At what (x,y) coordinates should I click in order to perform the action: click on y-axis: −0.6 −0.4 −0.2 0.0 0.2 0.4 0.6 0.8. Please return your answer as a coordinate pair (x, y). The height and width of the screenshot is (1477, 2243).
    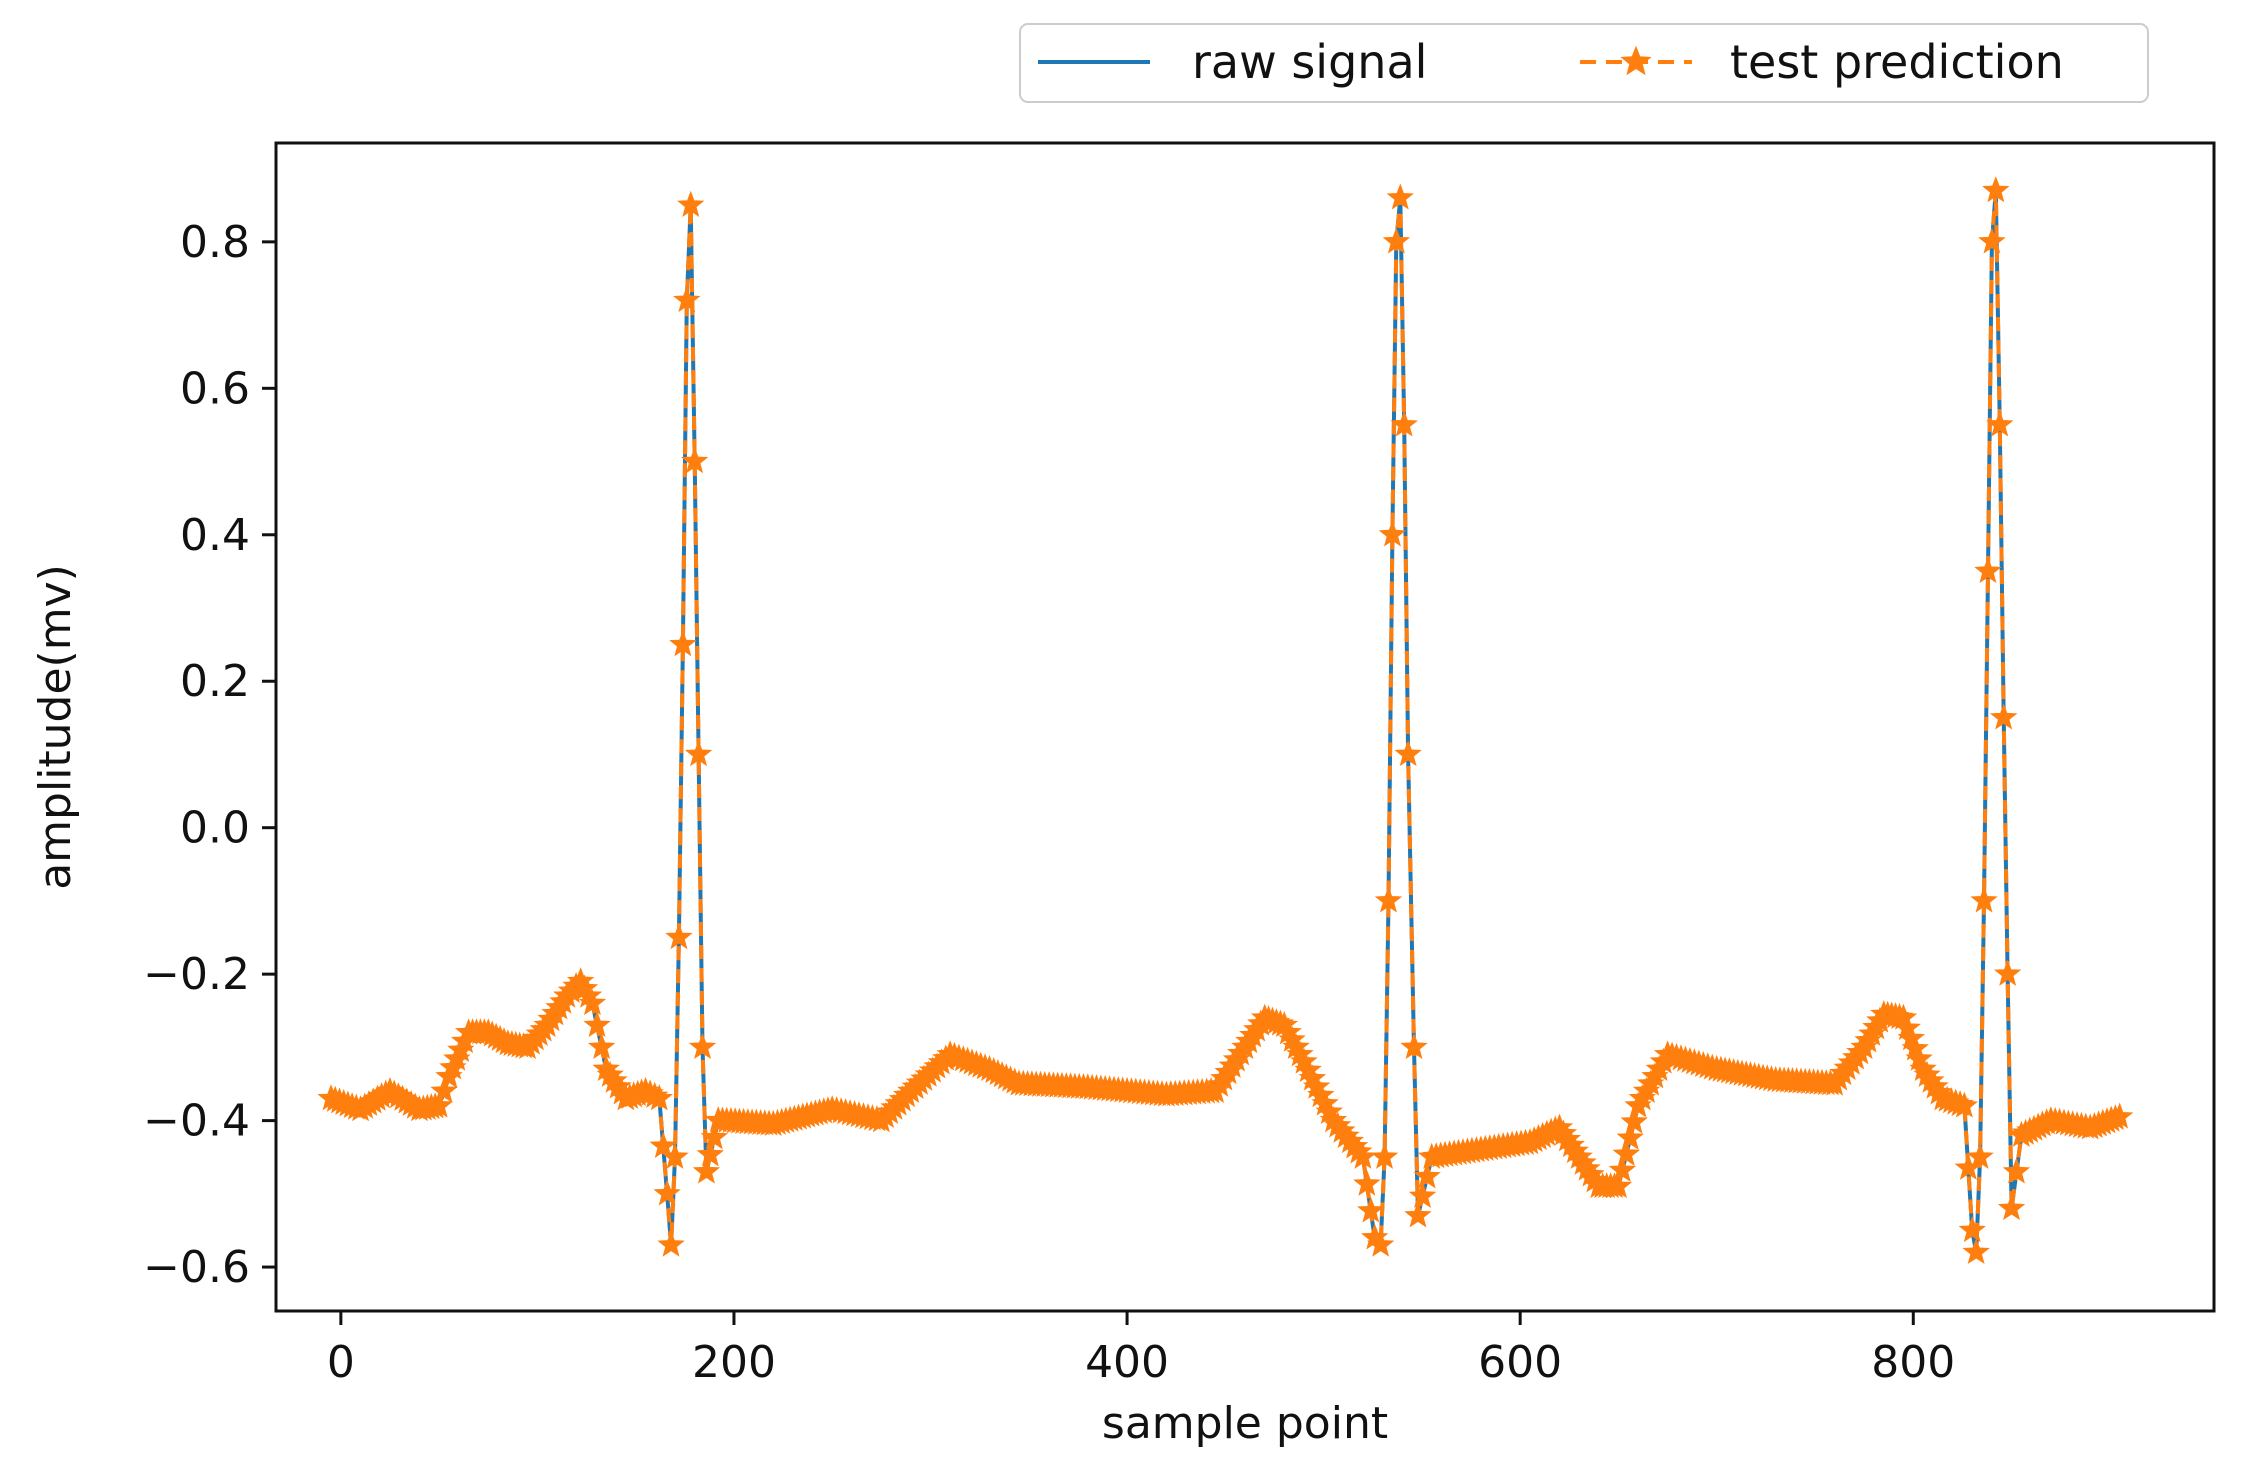
    Looking at the image, I should click on (209, 755).